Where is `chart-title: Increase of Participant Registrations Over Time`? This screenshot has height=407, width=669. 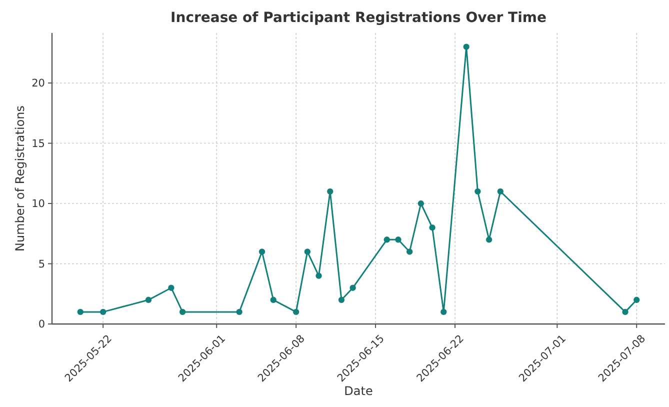
chart-title: Increase of Participant Registrations Over Time is located at coordinates (358, 18).